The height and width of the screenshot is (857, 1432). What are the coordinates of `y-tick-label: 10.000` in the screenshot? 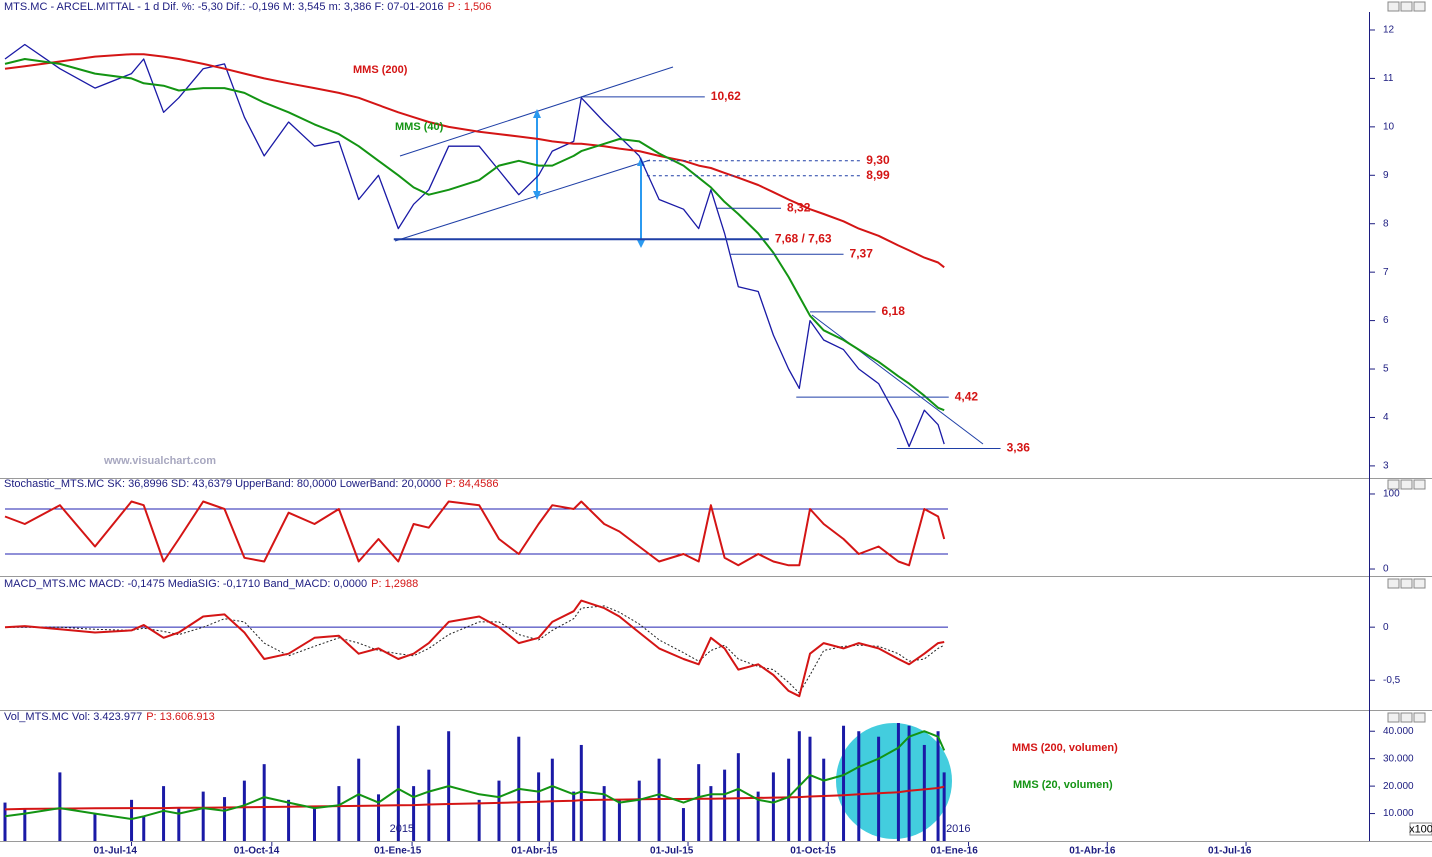 It's located at (1398, 813).